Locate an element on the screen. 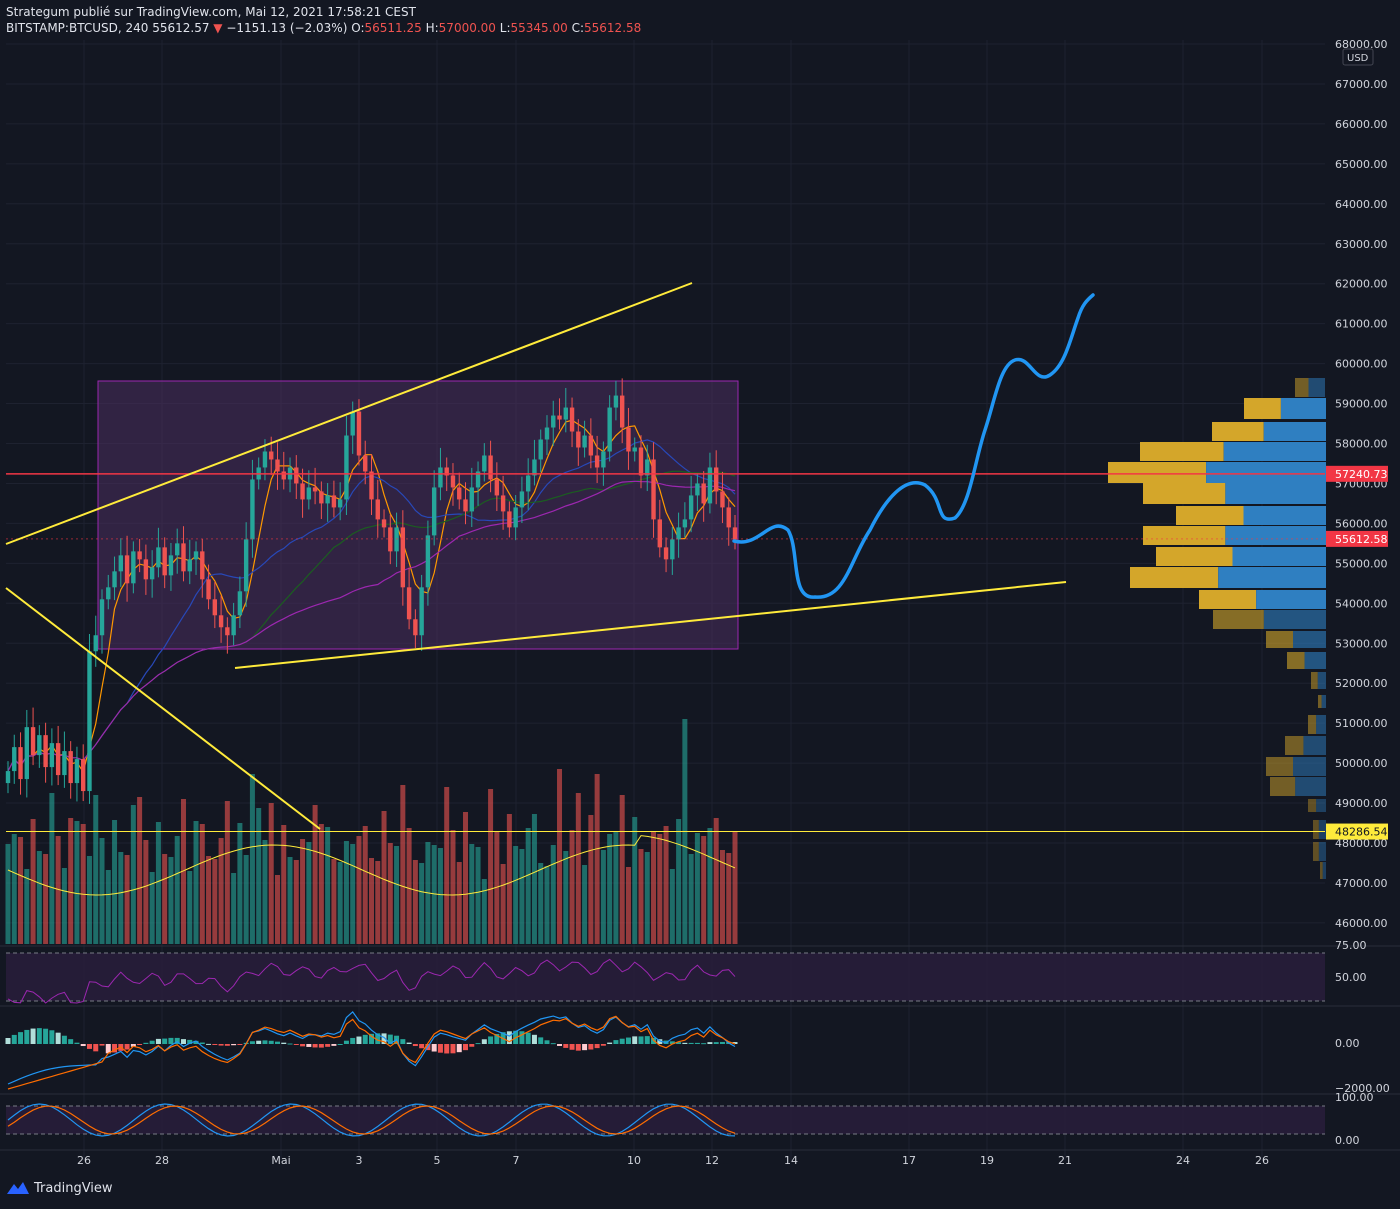 This screenshot has width=1400, height=1209. close-label: C: is located at coordinates (578, 28).